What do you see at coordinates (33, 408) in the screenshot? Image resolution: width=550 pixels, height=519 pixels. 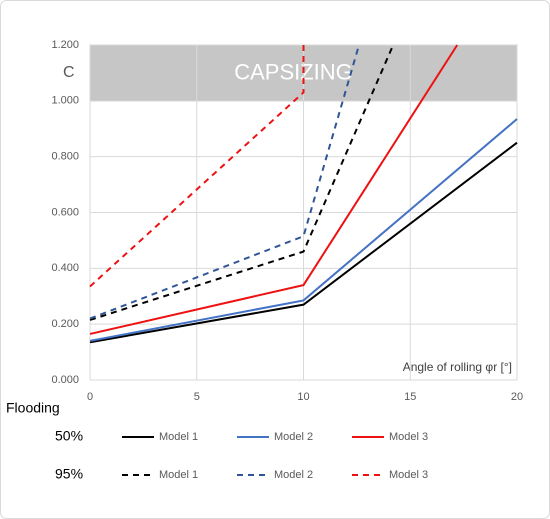 I see `legend-title: Flooding` at bounding box center [33, 408].